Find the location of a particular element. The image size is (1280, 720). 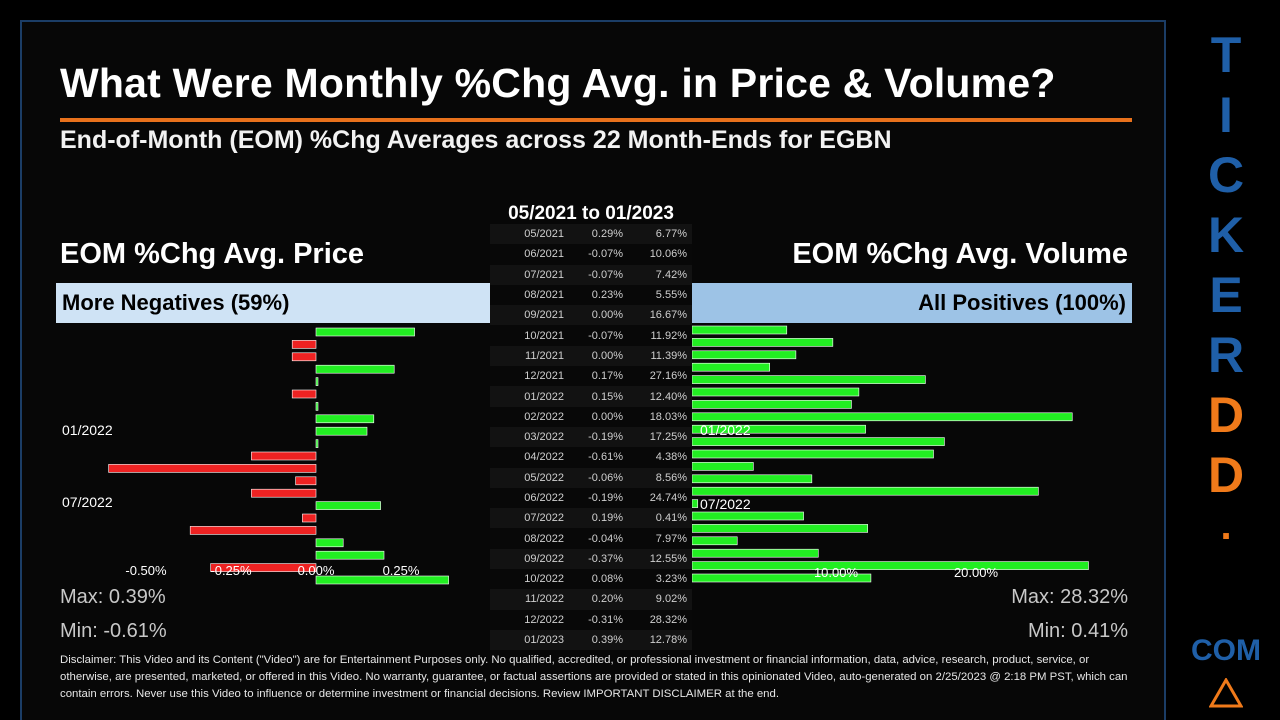

month-cell: 11/2021 is located at coordinates (544, 355).